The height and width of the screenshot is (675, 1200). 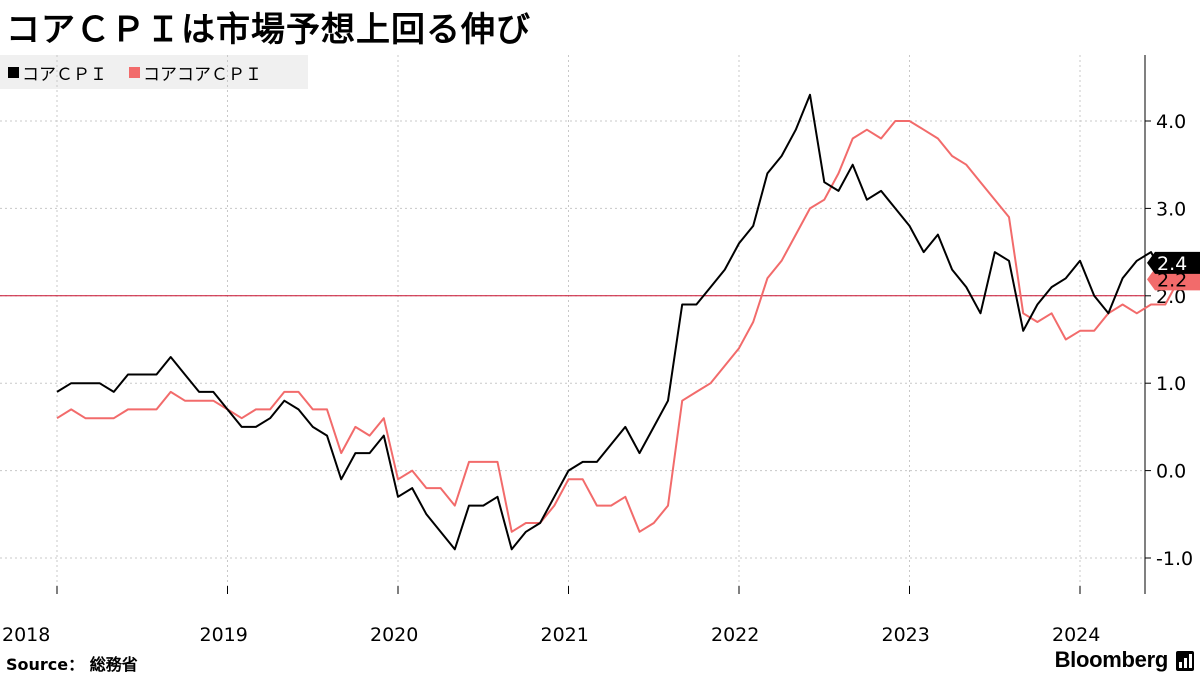 What do you see at coordinates (565, 635) in the screenshot?
I see `x-tick-label: 2021` at bounding box center [565, 635].